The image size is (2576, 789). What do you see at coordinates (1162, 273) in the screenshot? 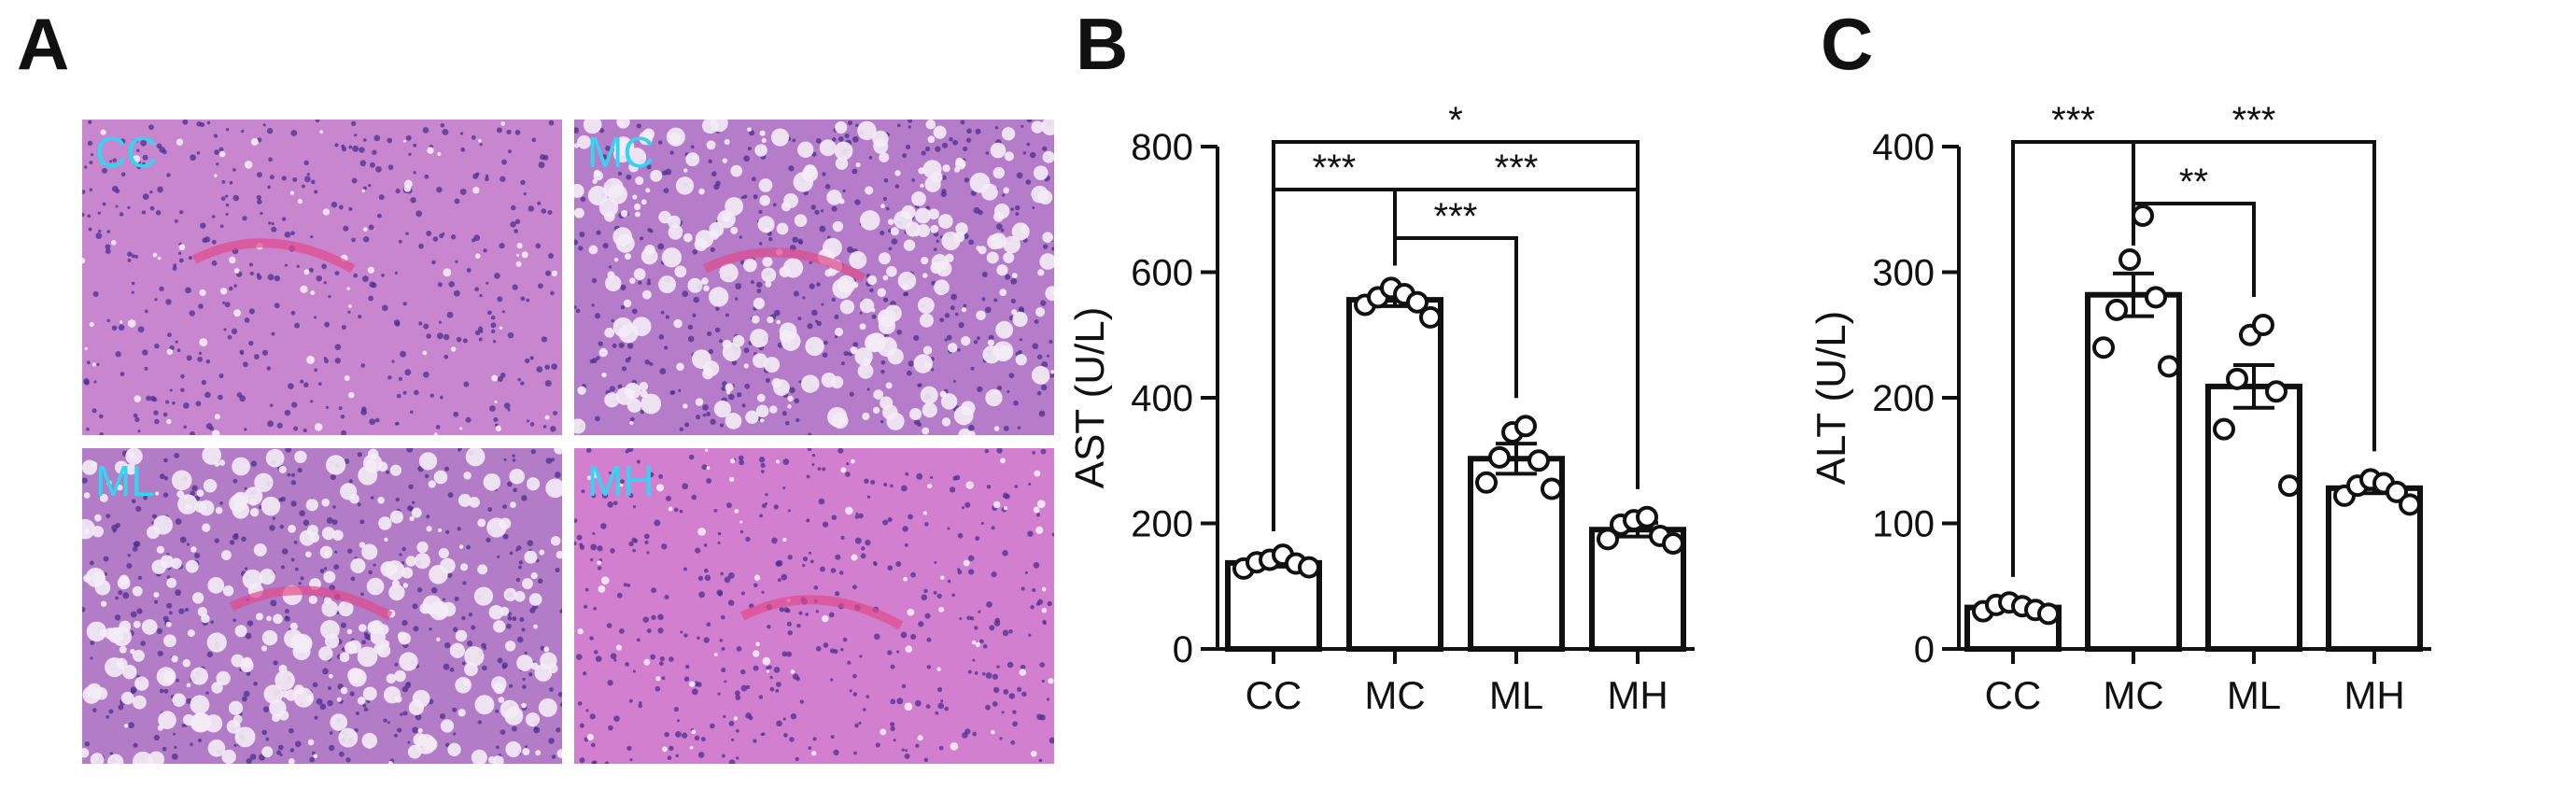
I see `y-tick-label: 600` at bounding box center [1162, 273].